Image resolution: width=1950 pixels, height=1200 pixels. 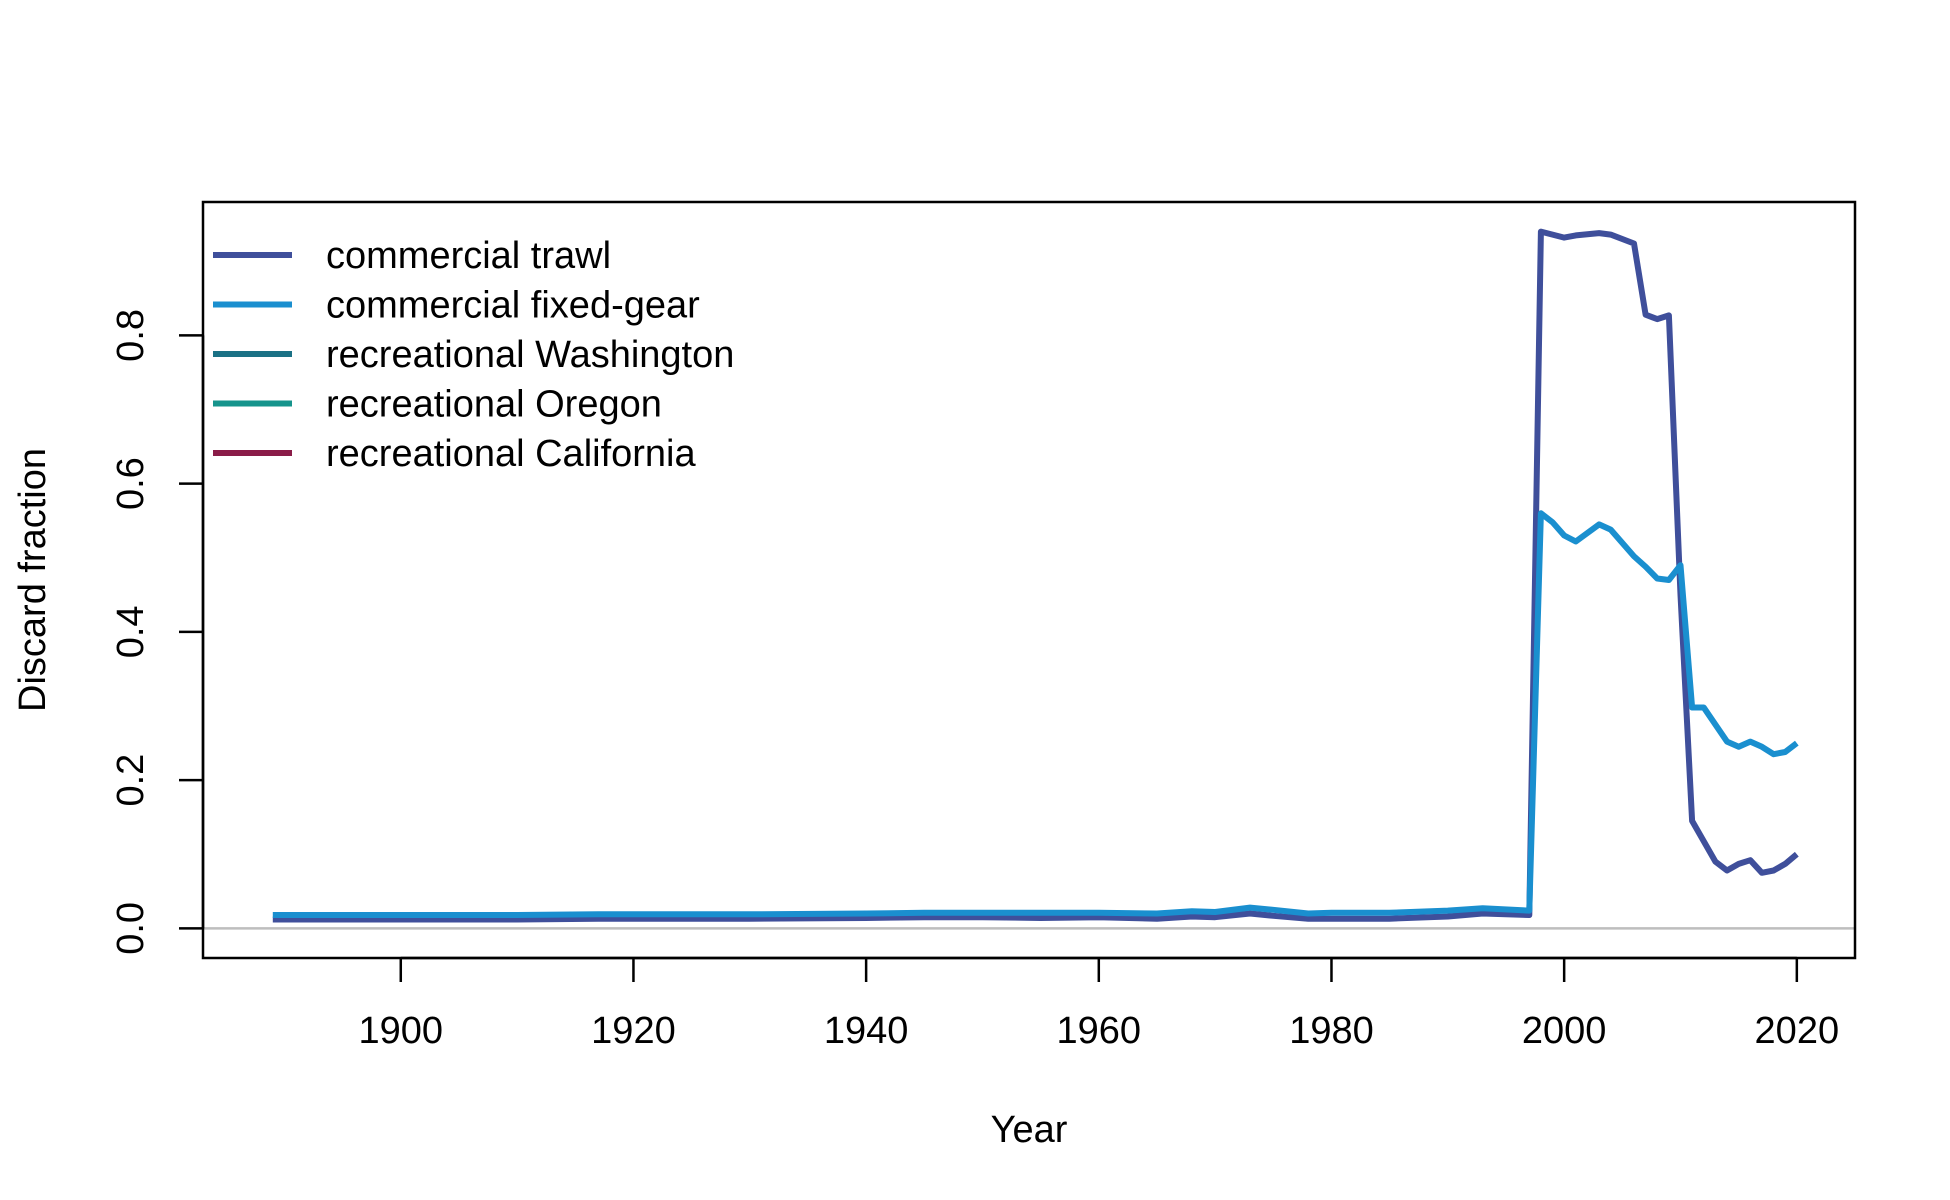 I want to click on y-axis-title: Discard fraction, so click(x=33, y=580).